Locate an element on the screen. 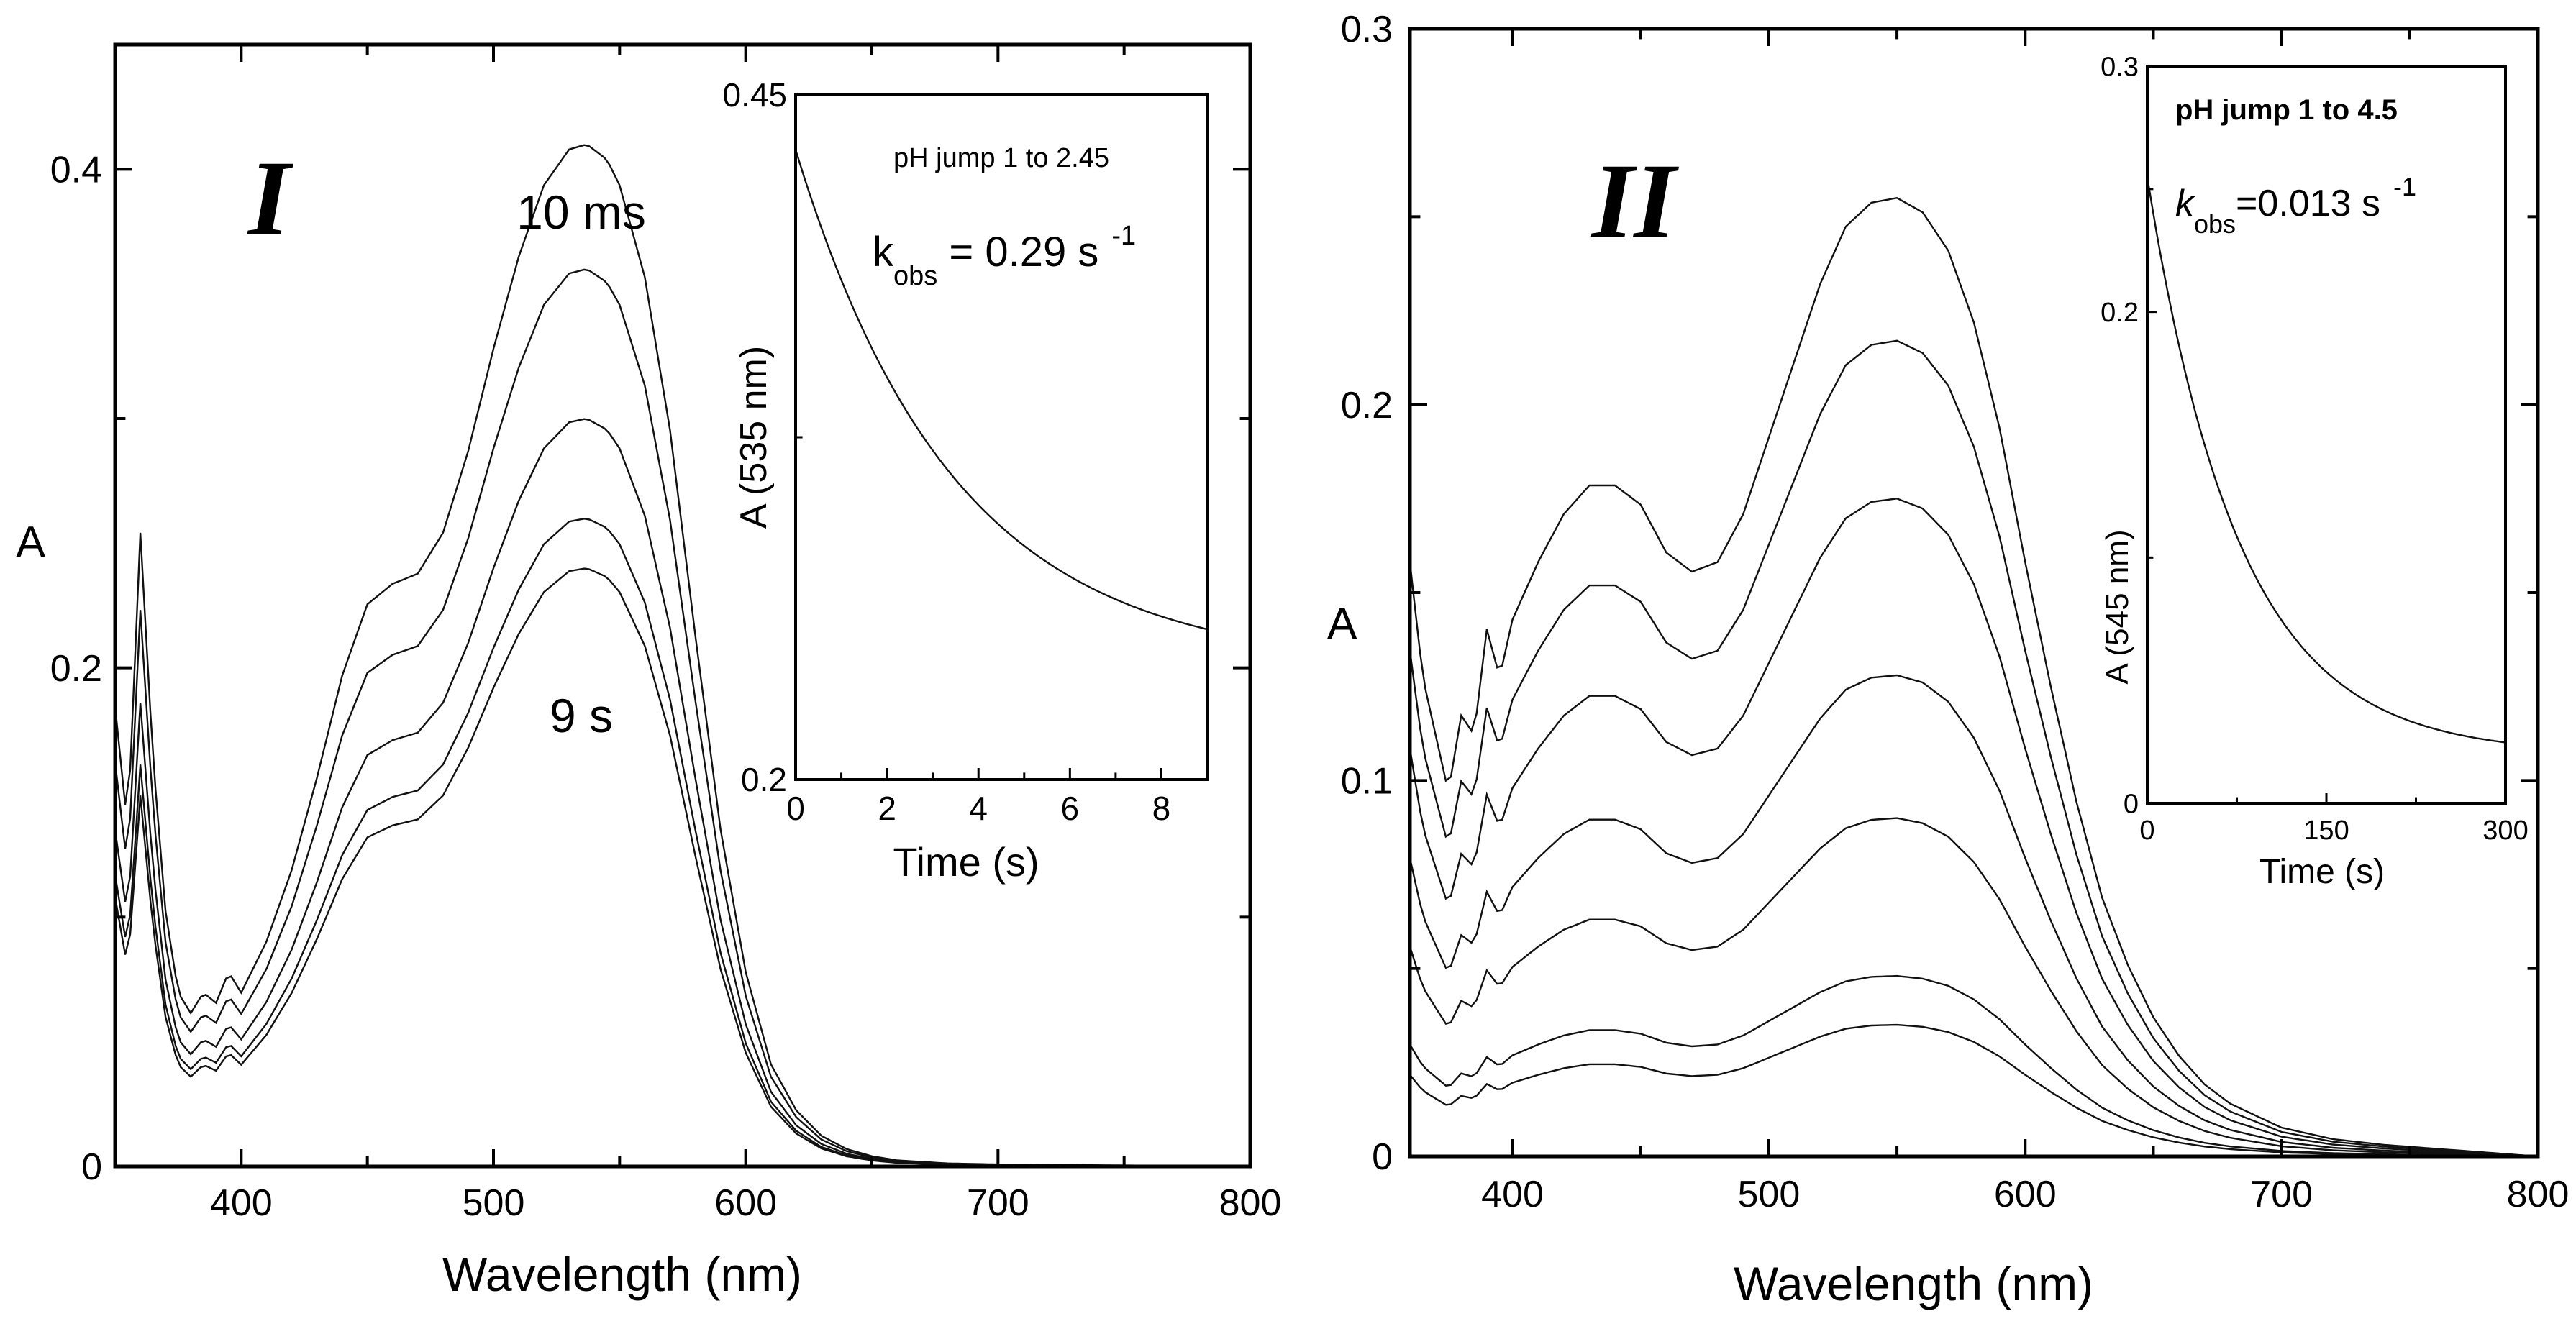 The width and height of the screenshot is (2576, 1334). panel-i-x-tick-labels: 400 500 600 700 800 is located at coordinates (745, 1203).